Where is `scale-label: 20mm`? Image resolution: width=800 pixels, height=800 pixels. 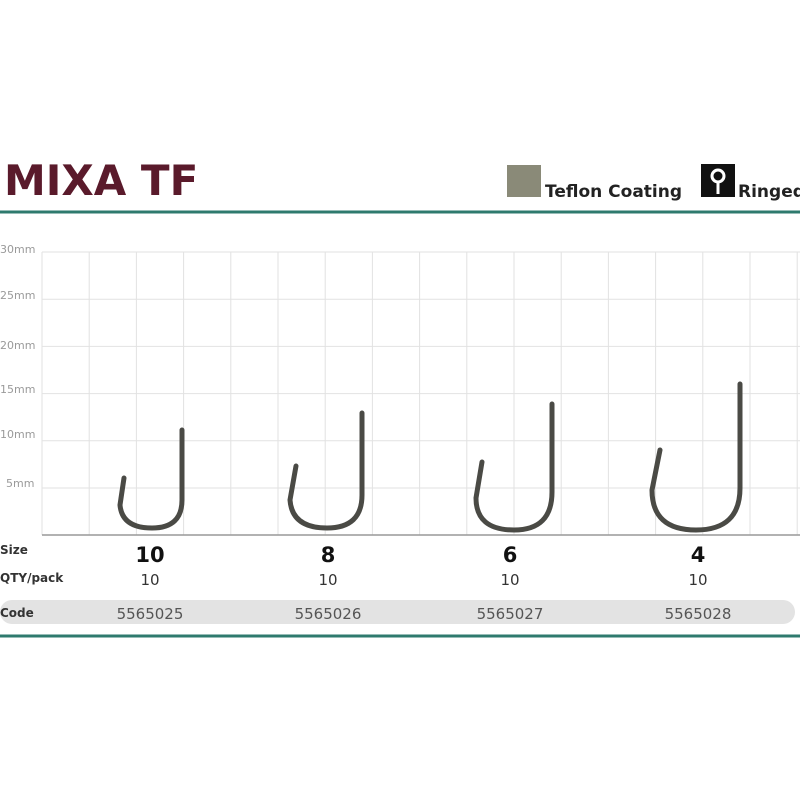
scale-label: 20mm is located at coordinates (17, 345).